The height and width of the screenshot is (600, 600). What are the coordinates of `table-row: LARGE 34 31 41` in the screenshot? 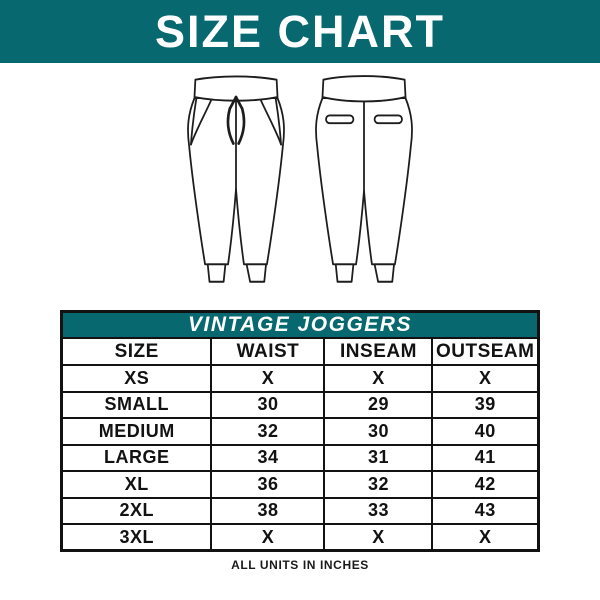 It's located at (300, 457).